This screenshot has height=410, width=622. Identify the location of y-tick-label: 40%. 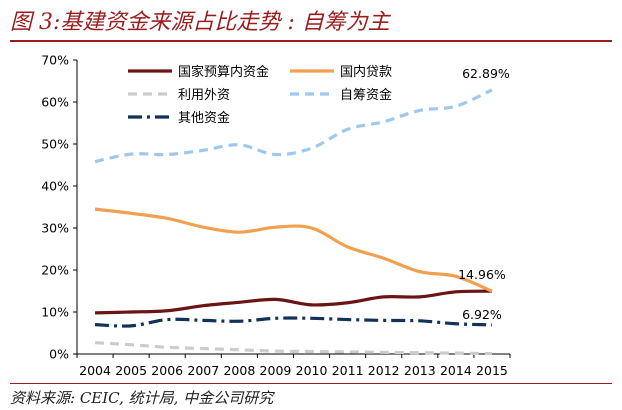
(55, 186).